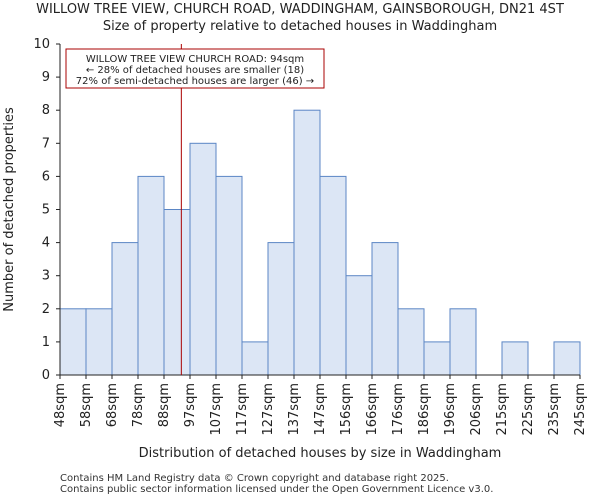  I want to click on x-tick-label-215sqm: 215sqm, so click(502, 409).